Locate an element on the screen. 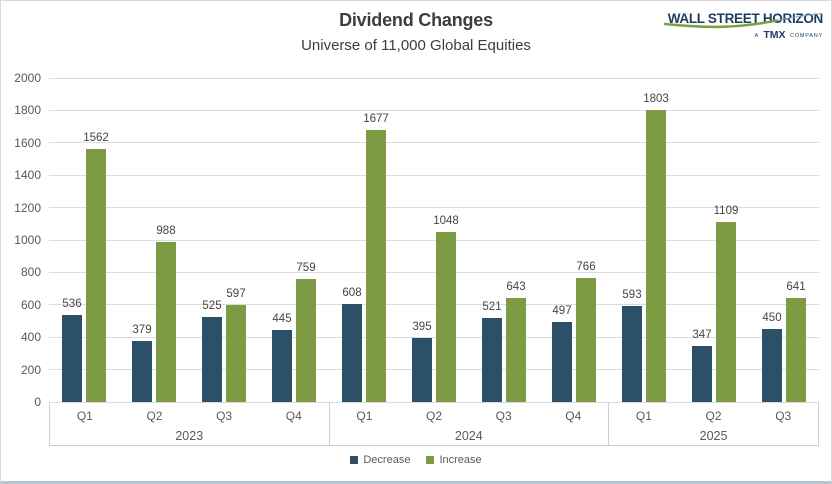 This screenshot has width=832, height=484. bar-decrease: 497 is located at coordinates (562, 353).